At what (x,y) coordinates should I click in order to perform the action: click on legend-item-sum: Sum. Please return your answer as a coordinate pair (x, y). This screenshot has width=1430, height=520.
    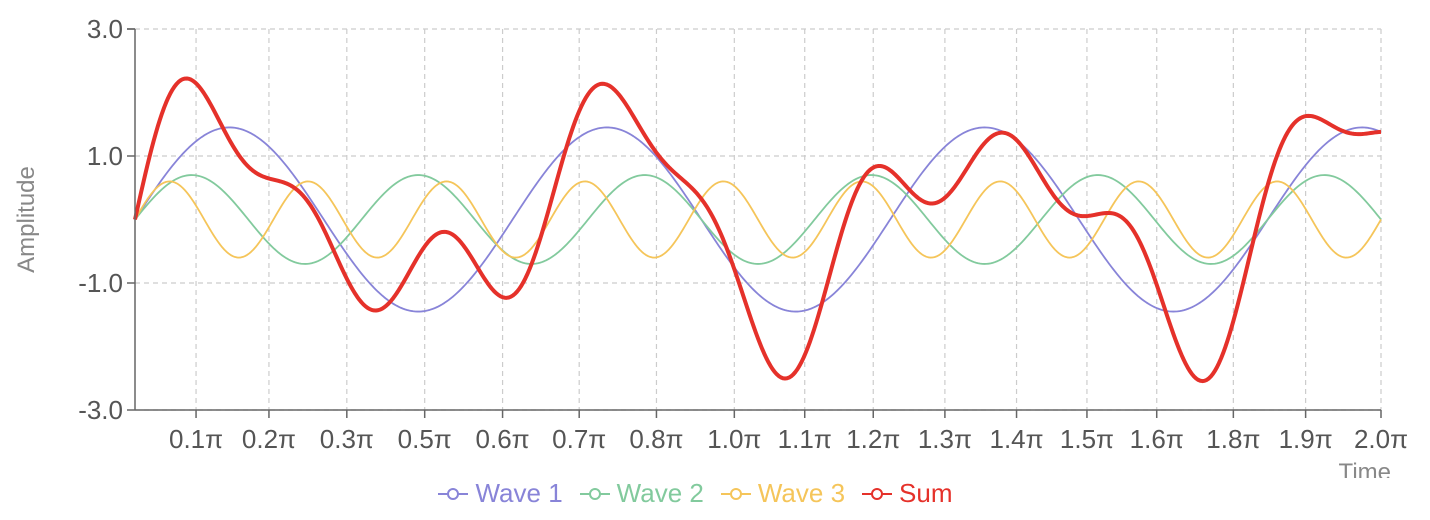
    Looking at the image, I should click on (907, 493).